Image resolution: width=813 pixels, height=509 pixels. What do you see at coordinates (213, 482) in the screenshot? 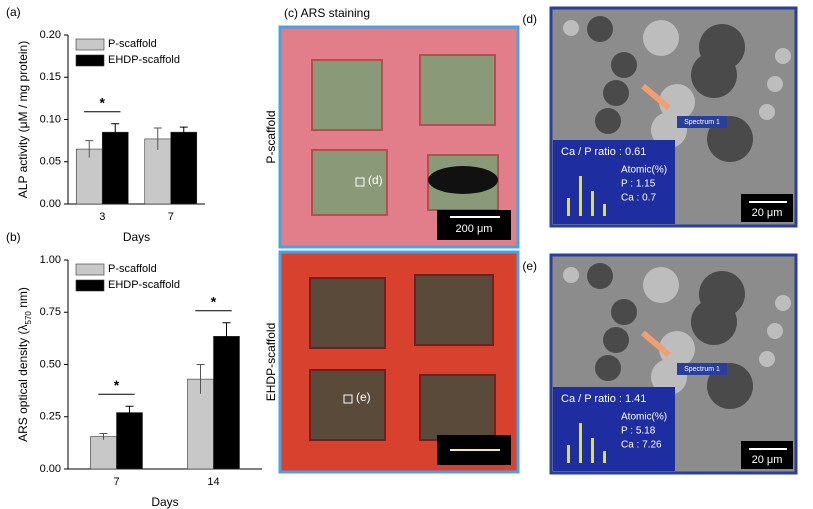
I see `x-tick-label: 14` at bounding box center [213, 482].